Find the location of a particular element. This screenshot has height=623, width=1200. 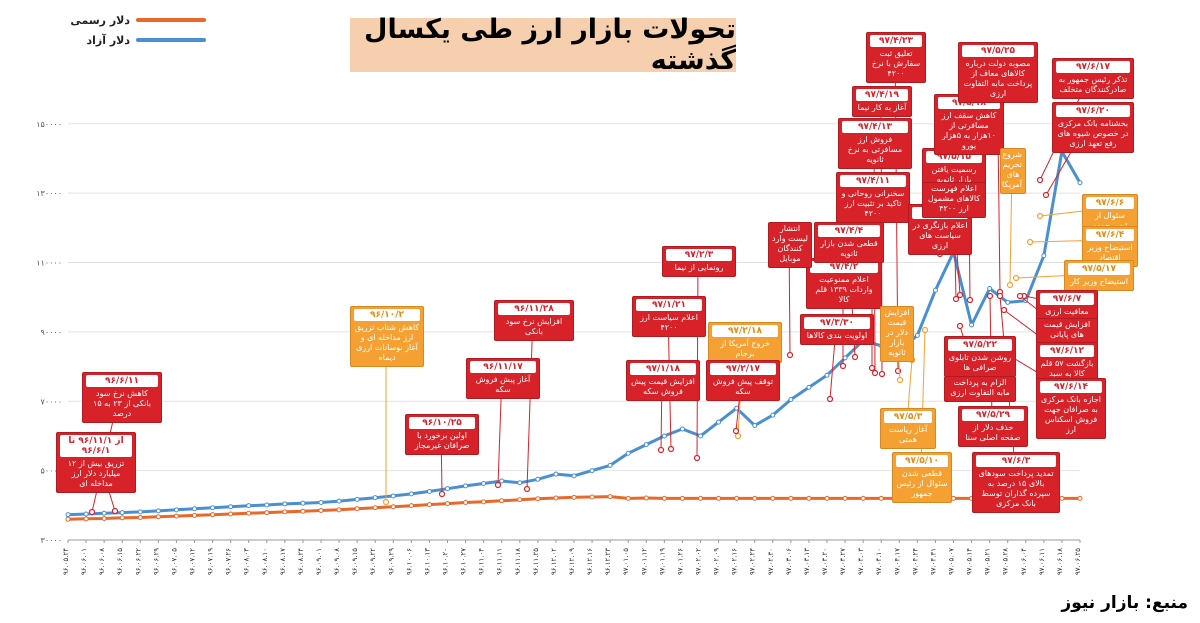

x-tick-label: ۹۷.۰۳.۰۶ is located at coordinates (789, 561).